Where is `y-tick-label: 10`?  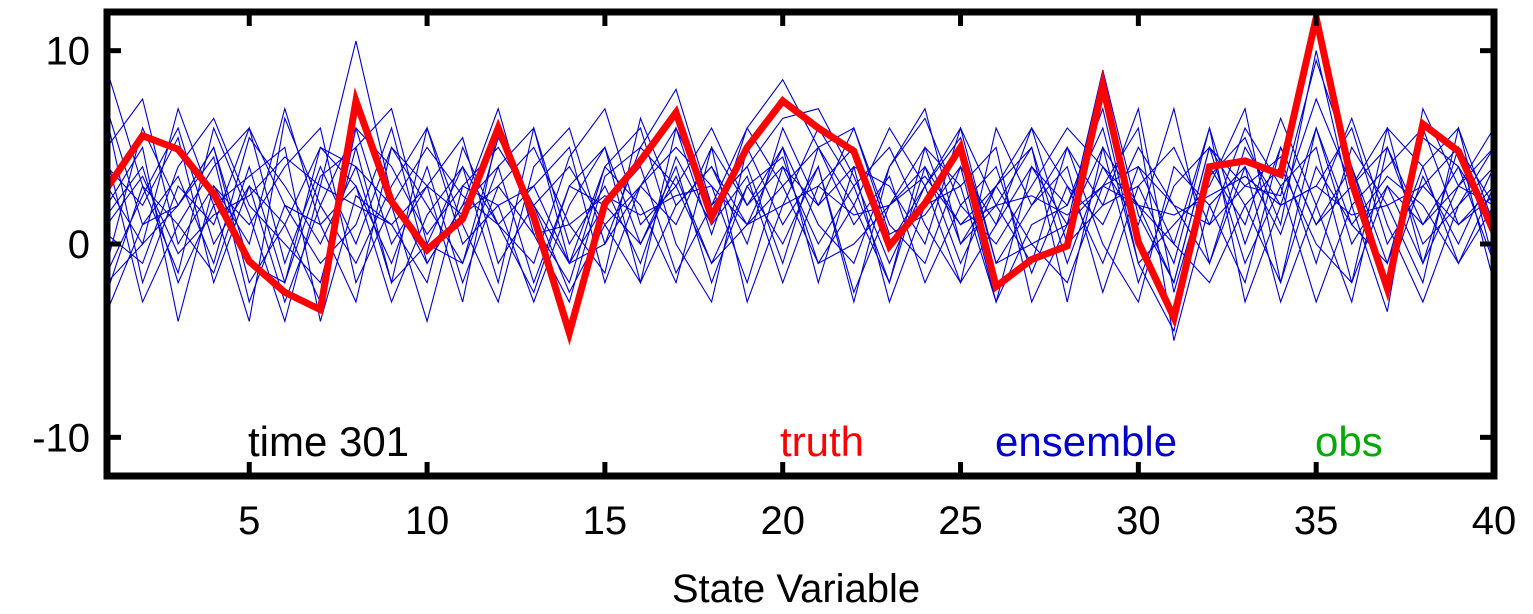
y-tick-label: 10 is located at coordinates (68, 52).